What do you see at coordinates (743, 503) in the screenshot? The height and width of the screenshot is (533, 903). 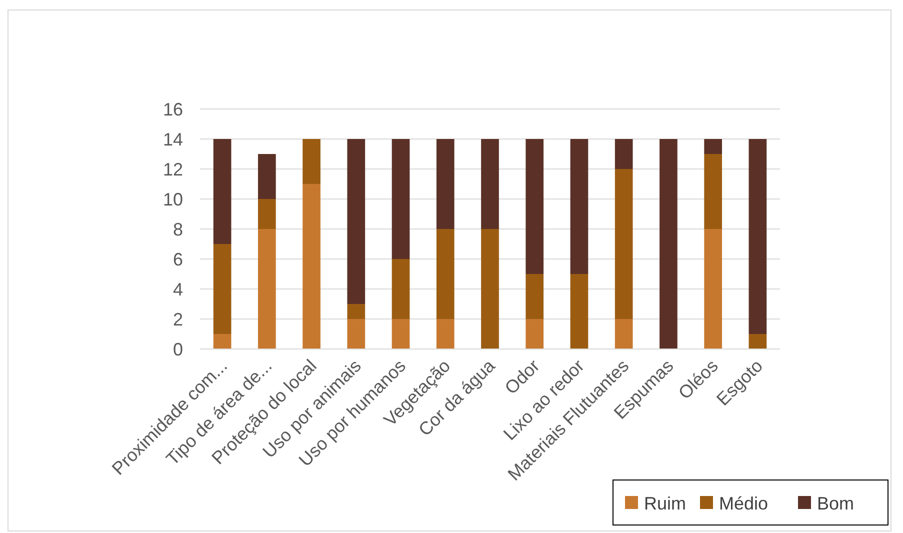 I see `legend-label: Médio` at bounding box center [743, 503].